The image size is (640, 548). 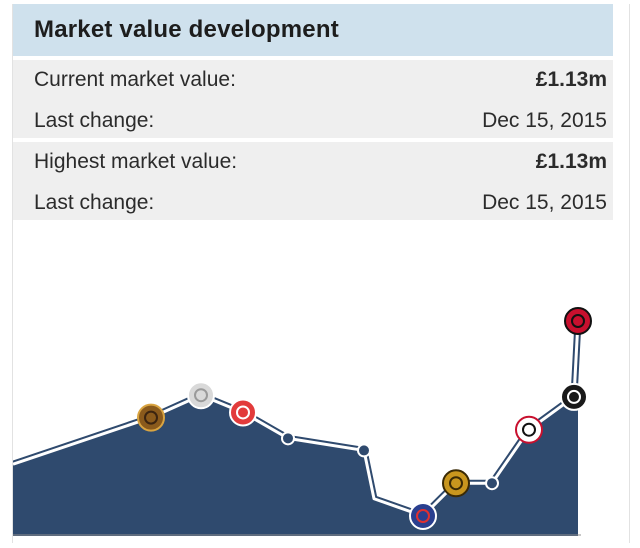 What do you see at coordinates (94, 120) in the screenshot?
I see `current-last-change-label: Last change:` at bounding box center [94, 120].